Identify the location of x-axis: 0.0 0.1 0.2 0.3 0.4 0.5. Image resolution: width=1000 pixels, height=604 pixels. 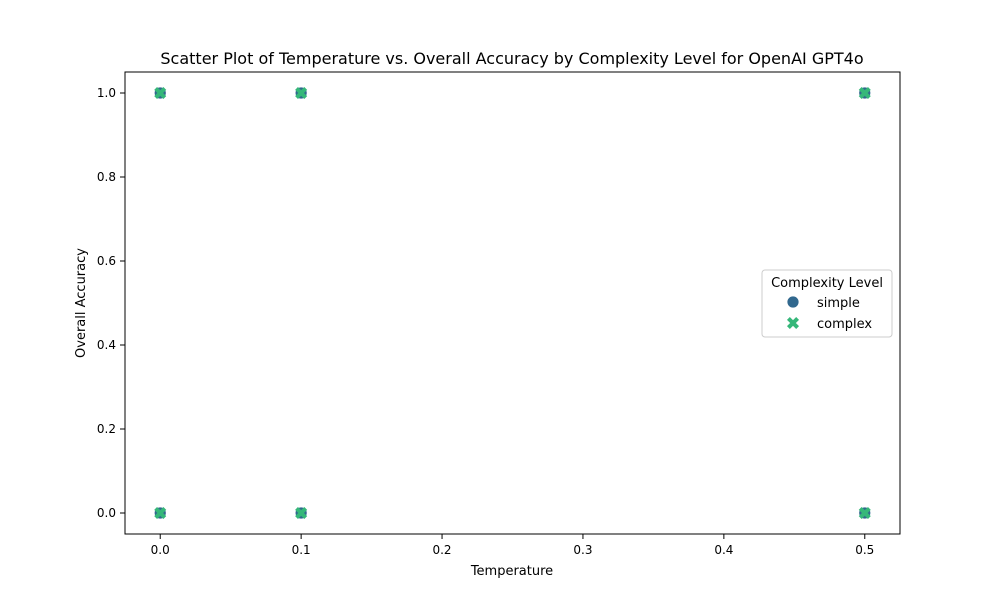
(512, 545).